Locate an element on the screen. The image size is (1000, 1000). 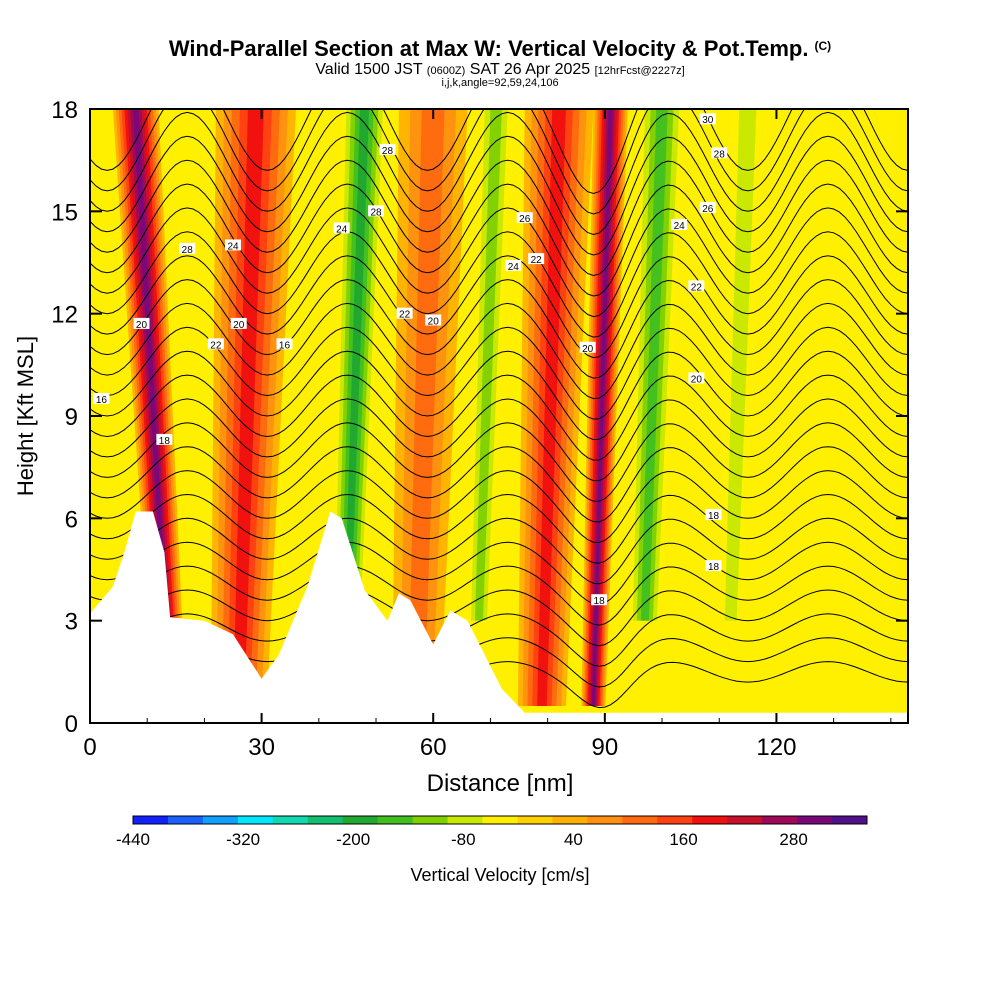
contour-label-1: 20 is located at coordinates (141, 324).